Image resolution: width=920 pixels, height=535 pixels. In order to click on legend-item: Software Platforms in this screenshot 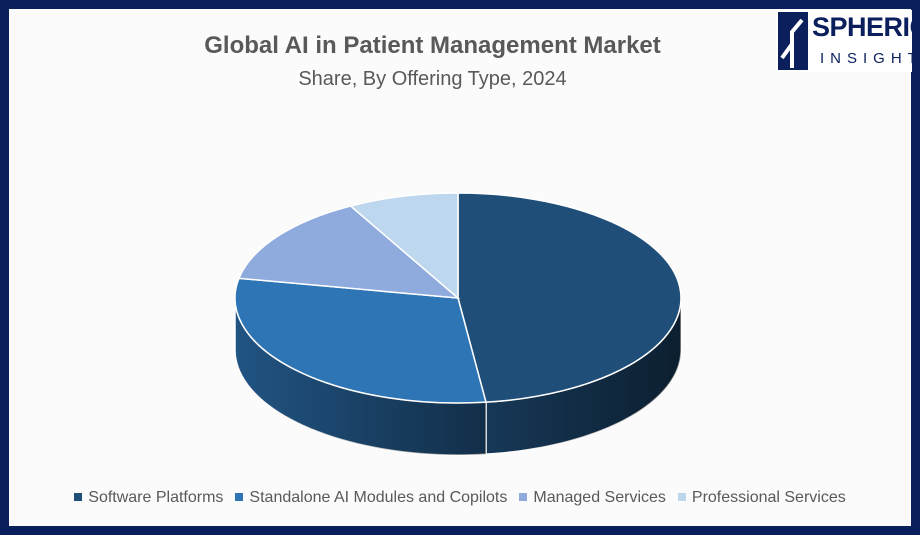, I will do `click(148, 498)`.